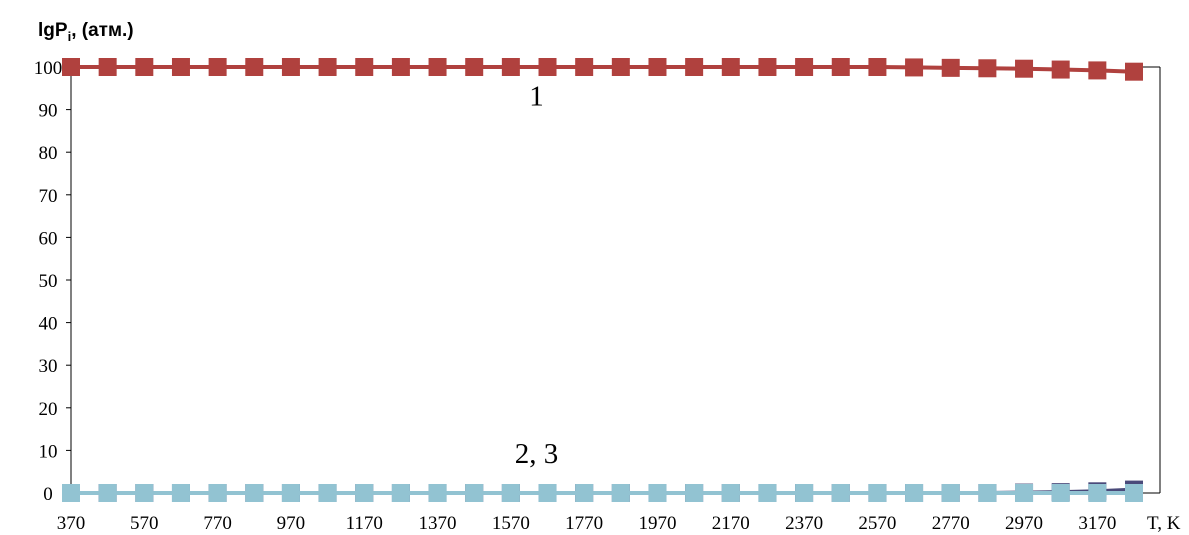 The width and height of the screenshot is (1189, 535). What do you see at coordinates (48, 153) in the screenshot?
I see `y-tick-label: 80` at bounding box center [48, 153].